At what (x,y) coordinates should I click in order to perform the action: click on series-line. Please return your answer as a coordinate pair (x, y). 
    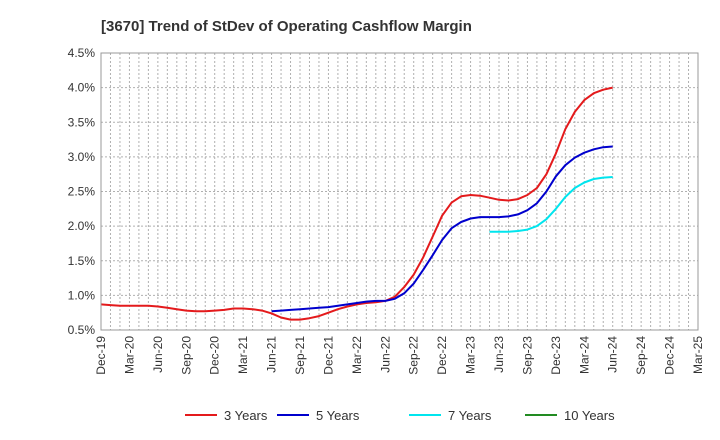
    Looking at the image, I should click on (551, 204).